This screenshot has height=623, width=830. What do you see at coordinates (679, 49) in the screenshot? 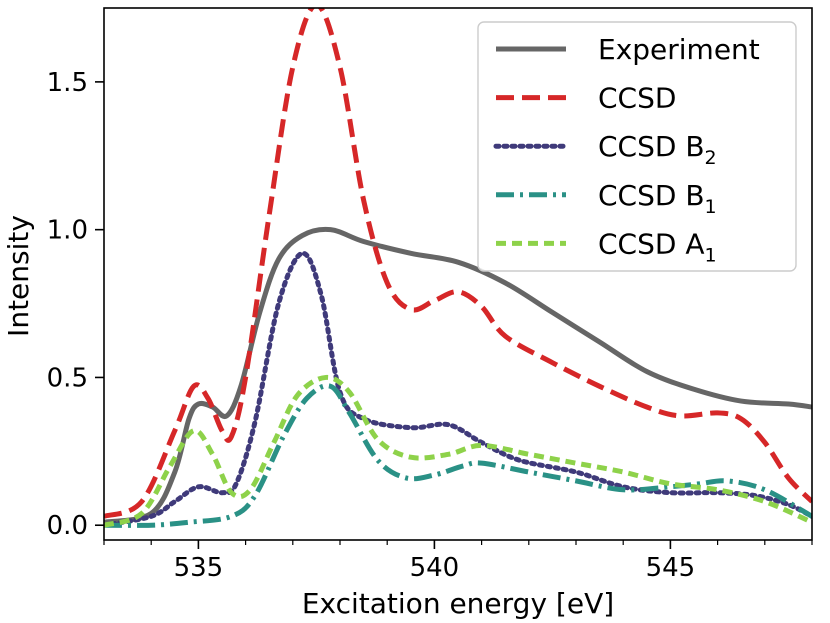
I see `legend-label: Experiment` at bounding box center [679, 49].